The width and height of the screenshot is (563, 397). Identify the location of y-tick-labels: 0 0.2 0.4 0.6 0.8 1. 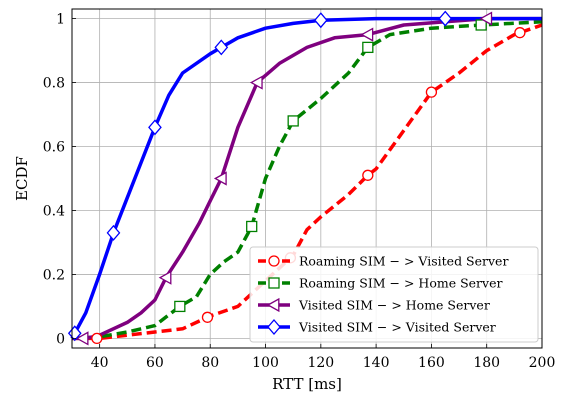
(59, 179).